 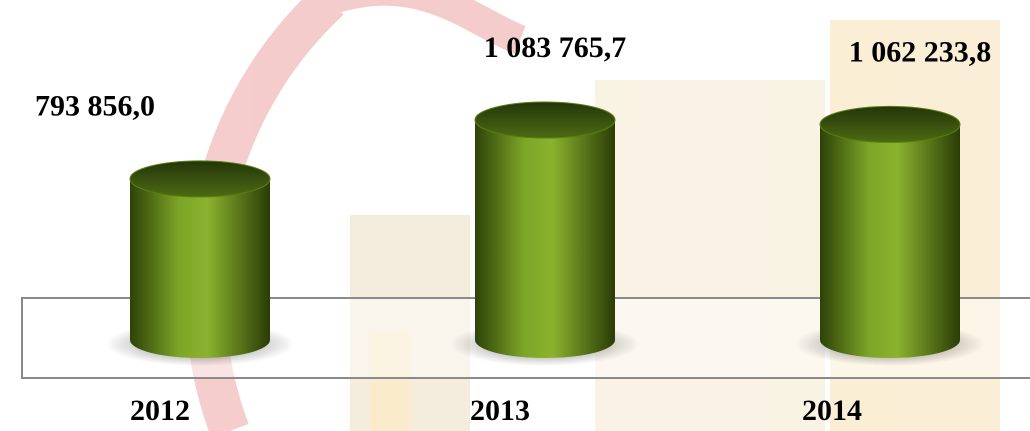 What do you see at coordinates (555, 47) in the screenshot?
I see `value-label: 1 083 765,7` at bounding box center [555, 47].